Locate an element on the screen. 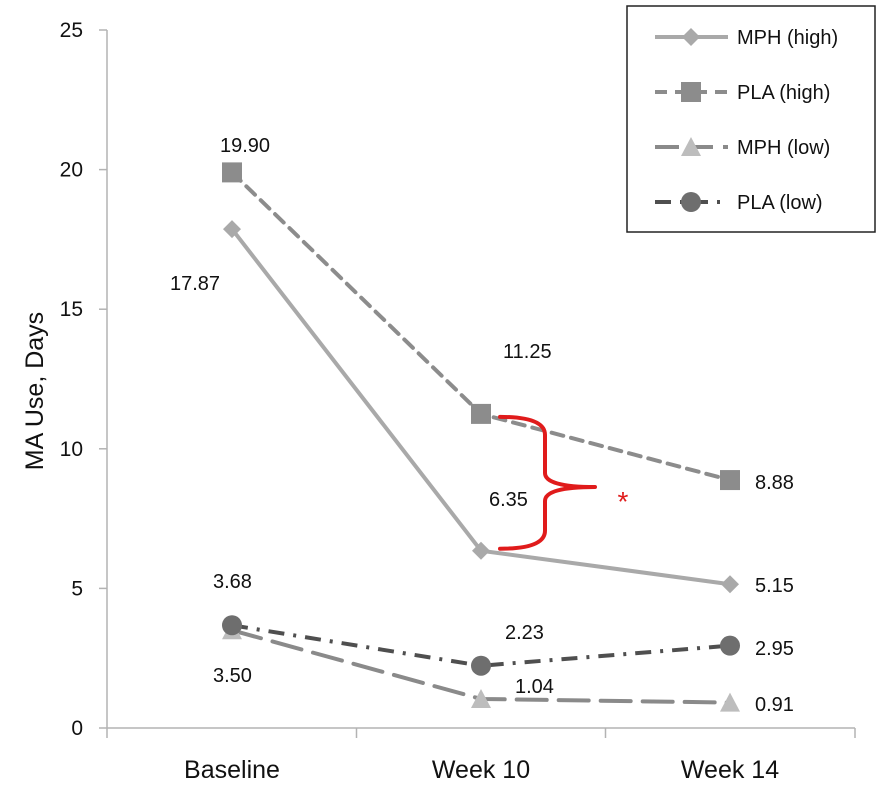 The image size is (895, 785). significance-annotation: * is located at coordinates (563, 482).